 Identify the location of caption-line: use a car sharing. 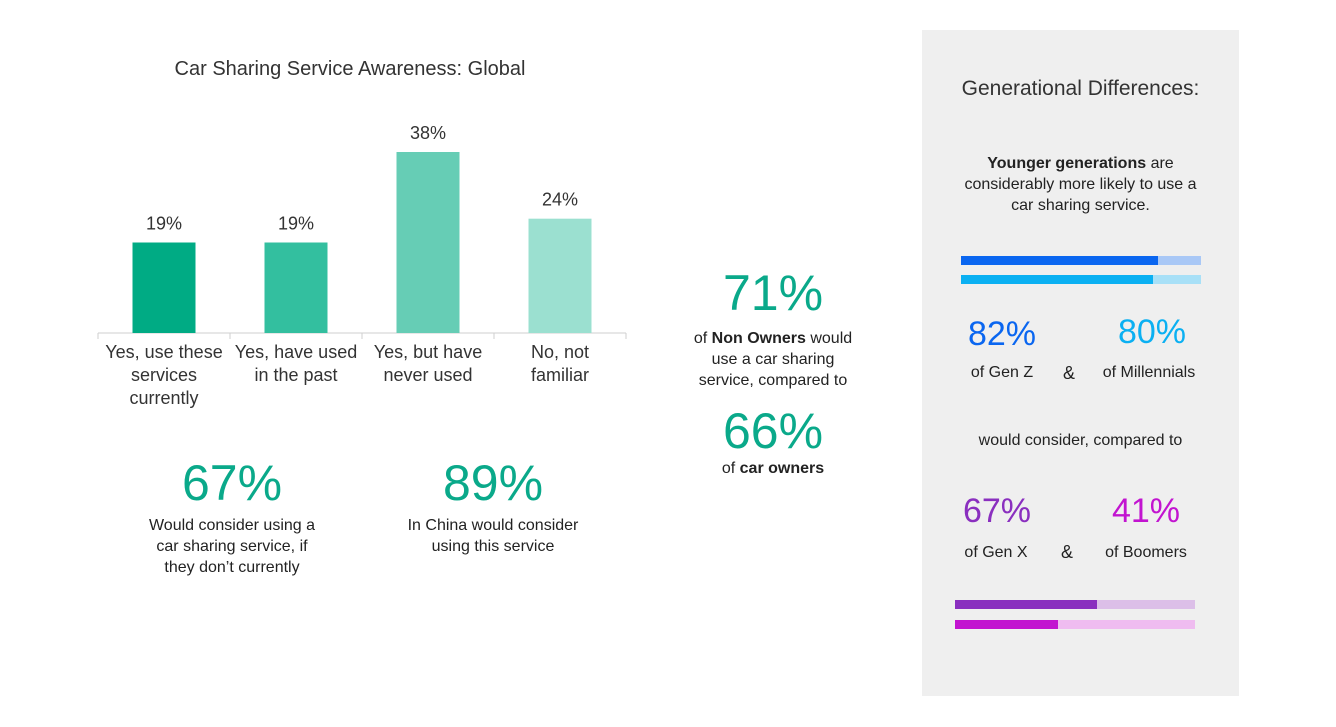
(773, 359).